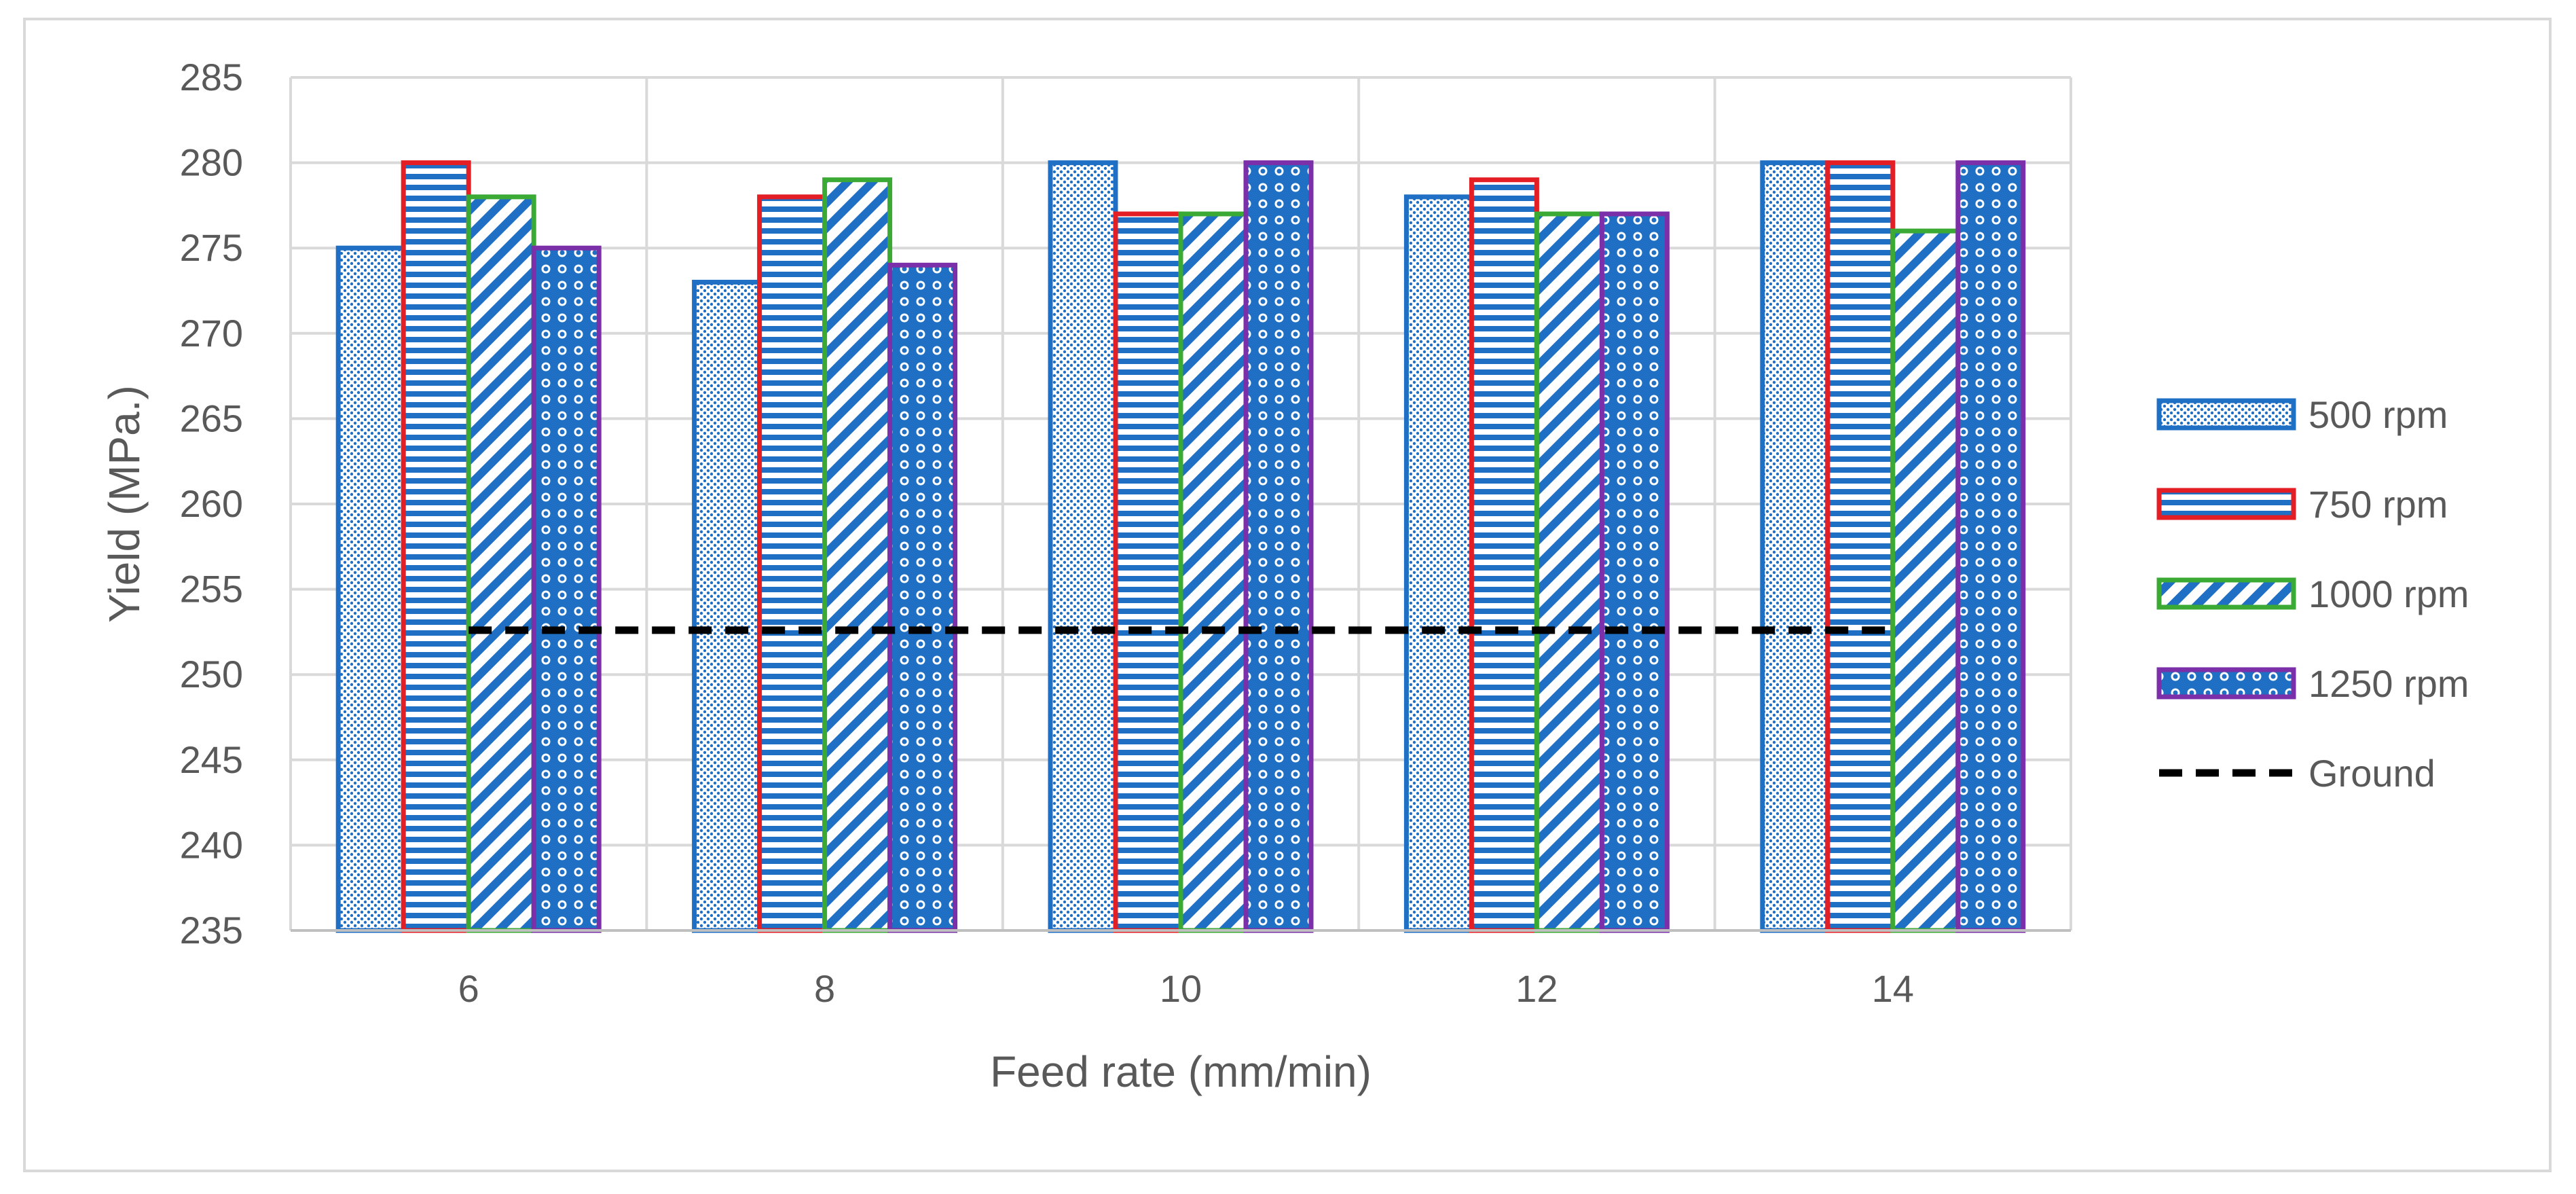 The width and height of the screenshot is (2576, 1194). What do you see at coordinates (212, 504) in the screenshot?
I see `y-tick-label: 260` at bounding box center [212, 504].